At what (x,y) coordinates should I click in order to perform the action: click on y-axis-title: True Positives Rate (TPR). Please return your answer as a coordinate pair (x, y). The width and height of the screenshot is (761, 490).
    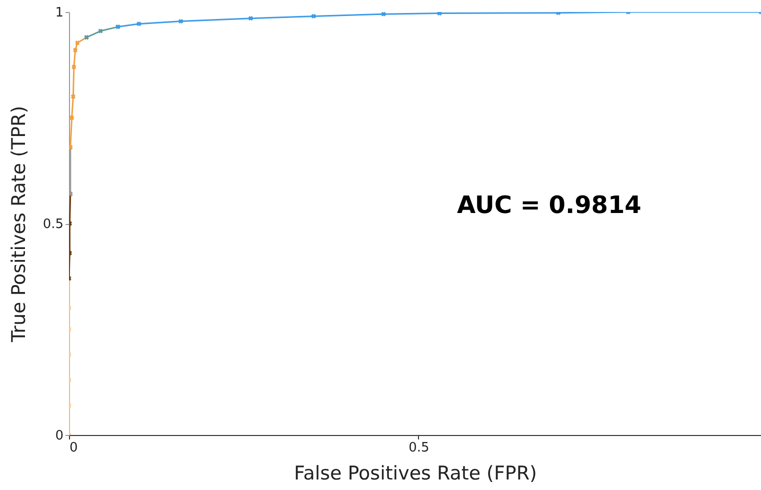
    Looking at the image, I should click on (19, 225).